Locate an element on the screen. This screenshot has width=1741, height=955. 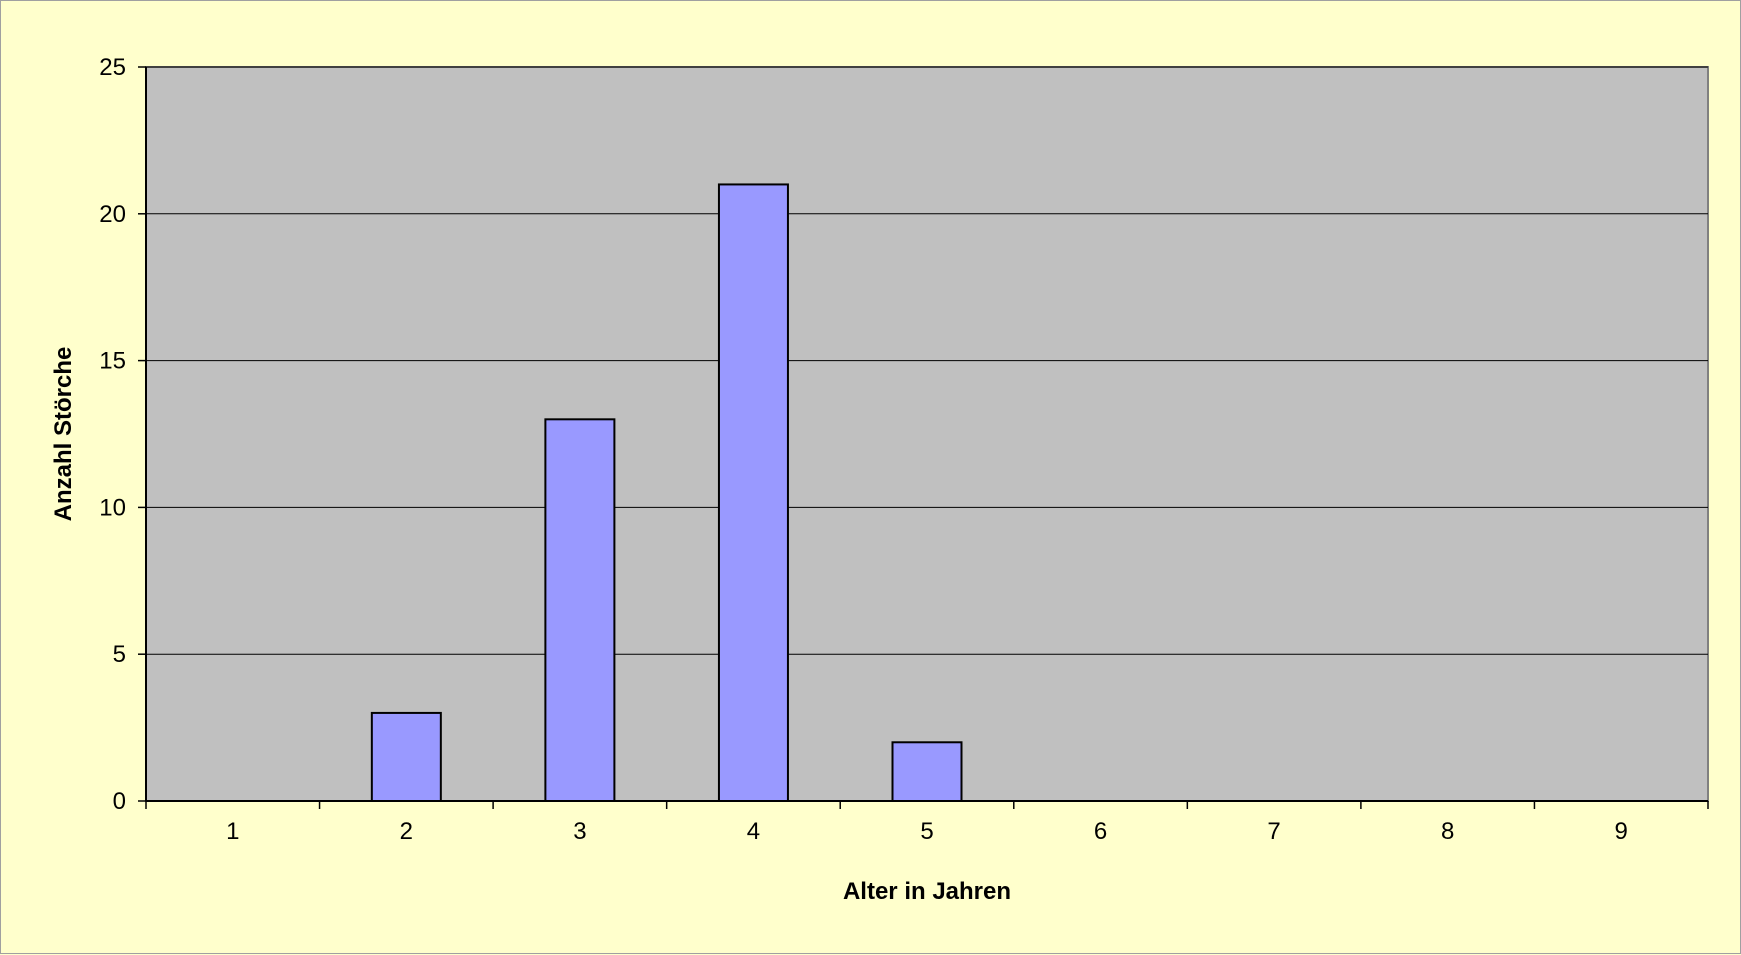
x-tick-label-6: 6 is located at coordinates (1100, 831).